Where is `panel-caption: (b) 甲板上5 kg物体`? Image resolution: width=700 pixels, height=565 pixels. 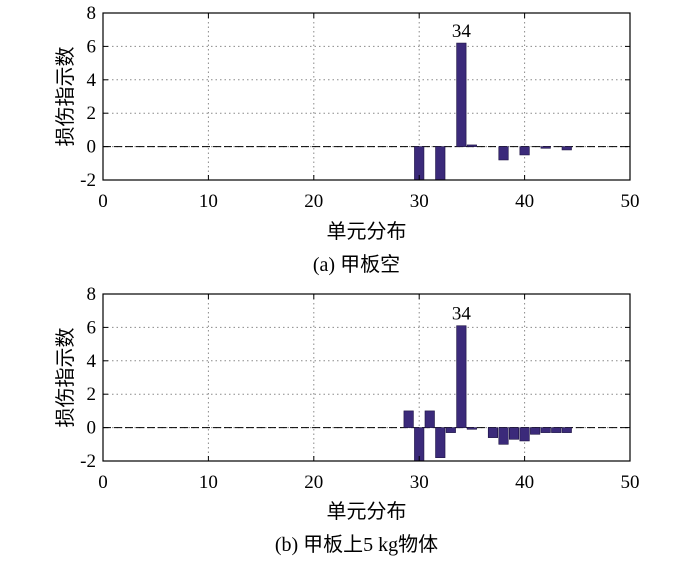
panel-caption: (b) 甲板上5 kg物体 is located at coordinates (356, 544).